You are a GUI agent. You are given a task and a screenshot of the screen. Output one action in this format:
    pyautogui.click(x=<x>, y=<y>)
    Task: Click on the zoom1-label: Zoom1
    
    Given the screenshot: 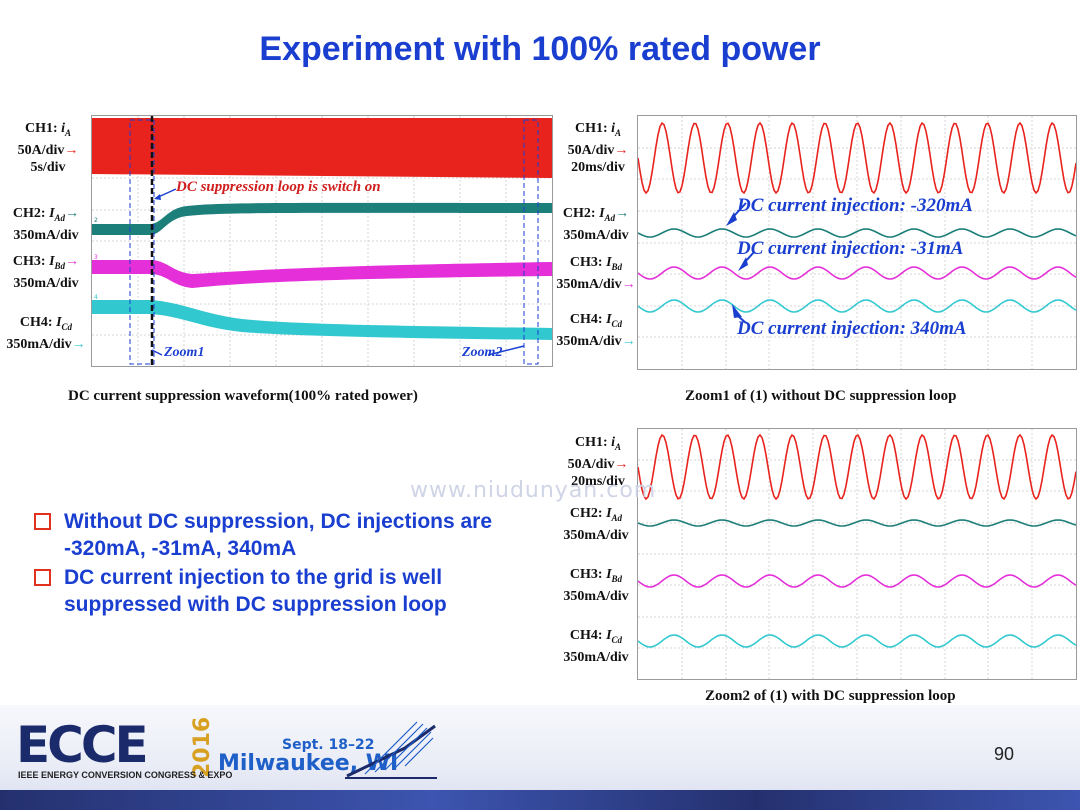 What is the action you would take?
    pyautogui.click(x=184, y=352)
    